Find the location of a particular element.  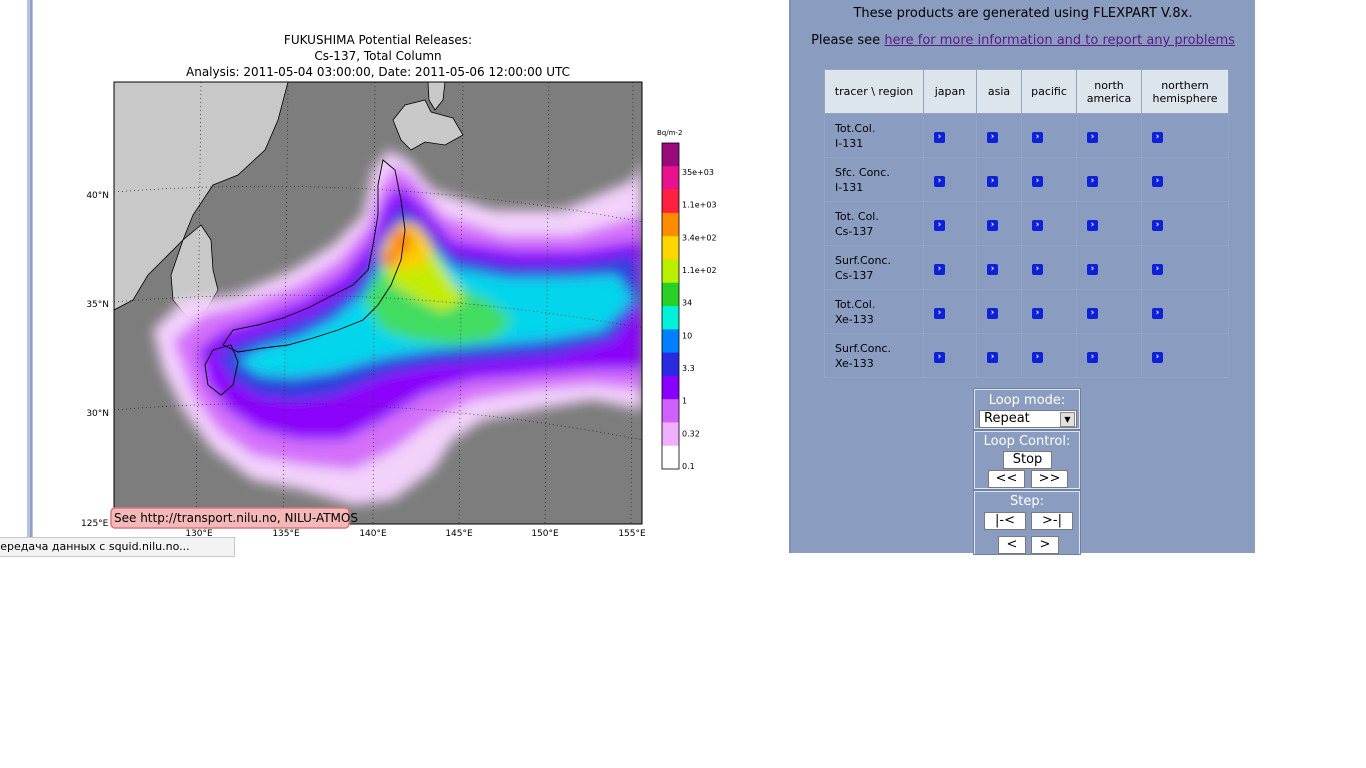

lat-label-35: 35°N is located at coordinates (97, 305).